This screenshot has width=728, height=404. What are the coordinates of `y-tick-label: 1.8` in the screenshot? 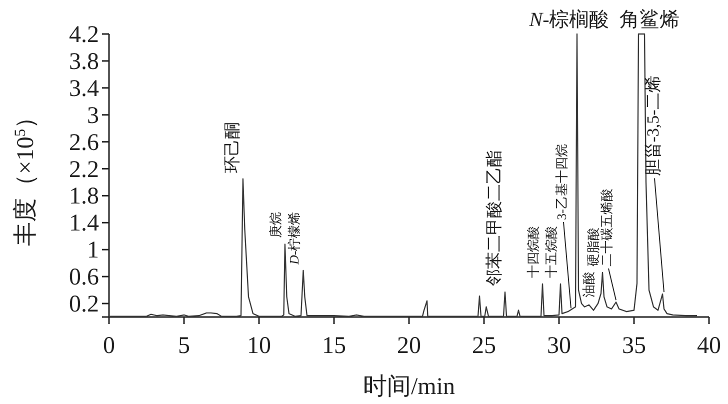 It's located at (84, 197).